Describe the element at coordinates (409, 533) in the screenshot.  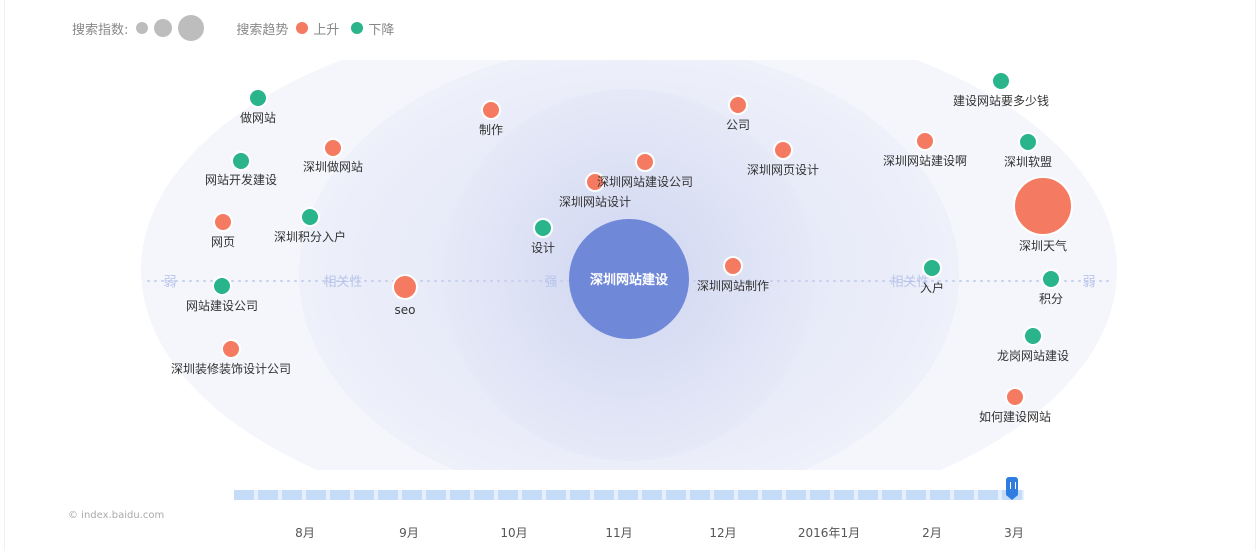
I see `timeline-month-label: 9月` at that location.